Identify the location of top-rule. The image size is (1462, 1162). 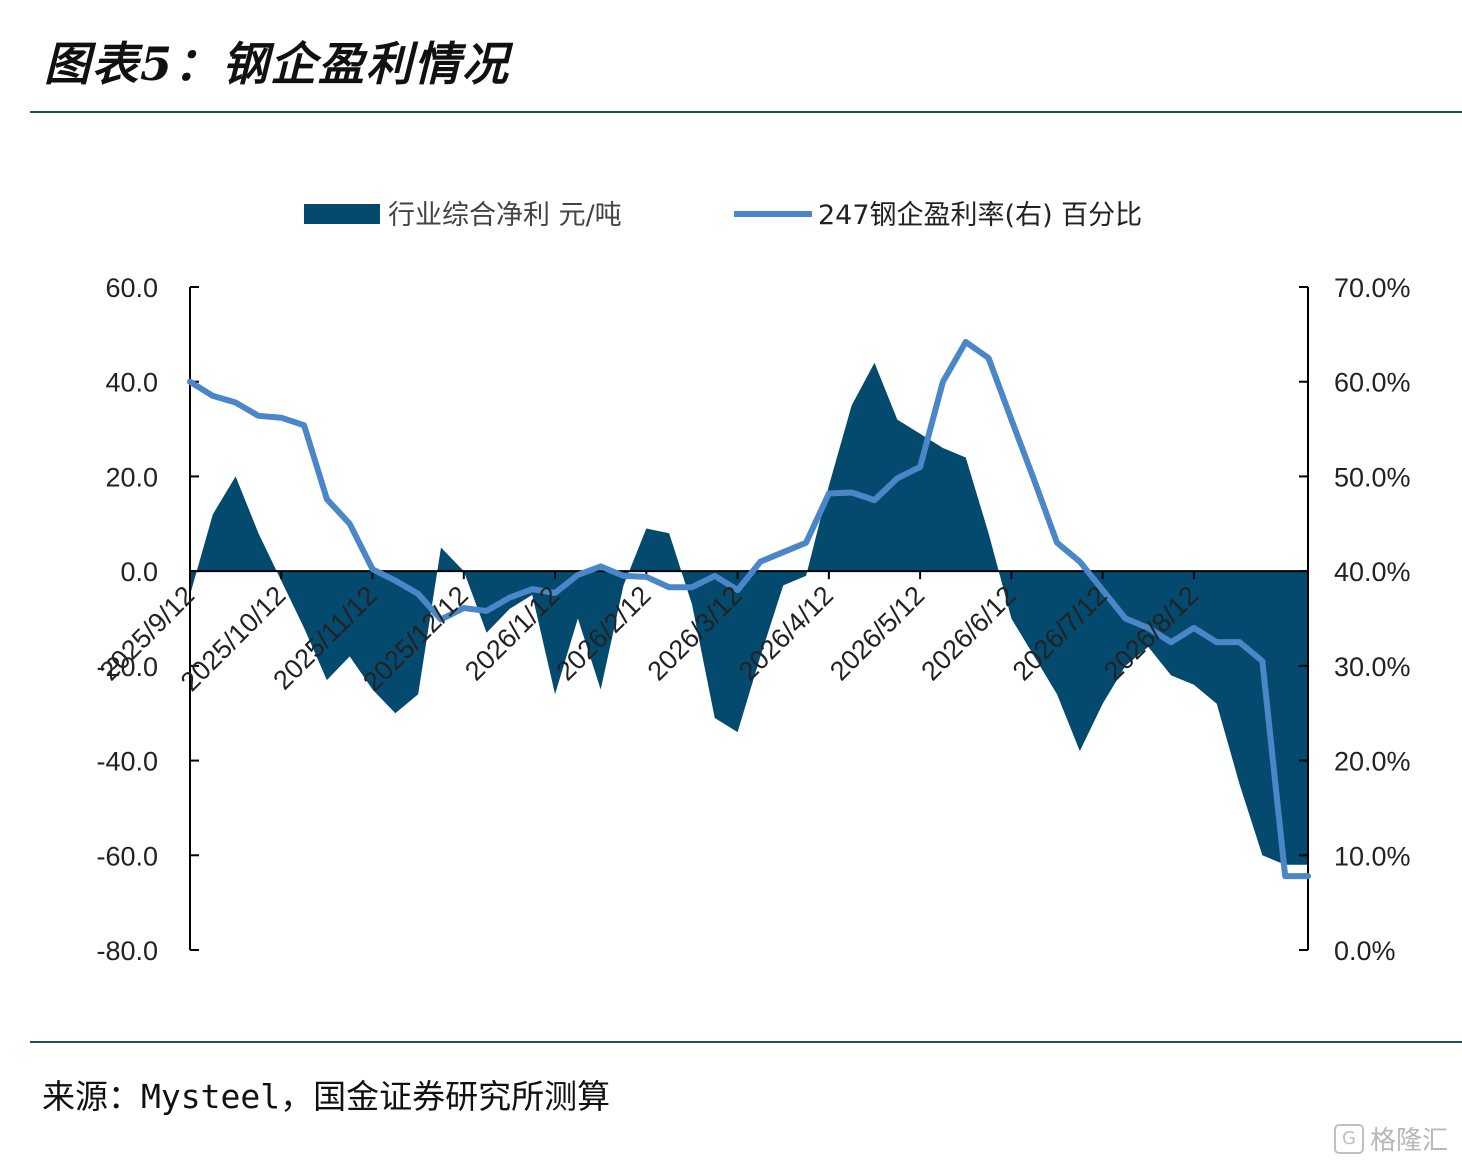
(746, 112).